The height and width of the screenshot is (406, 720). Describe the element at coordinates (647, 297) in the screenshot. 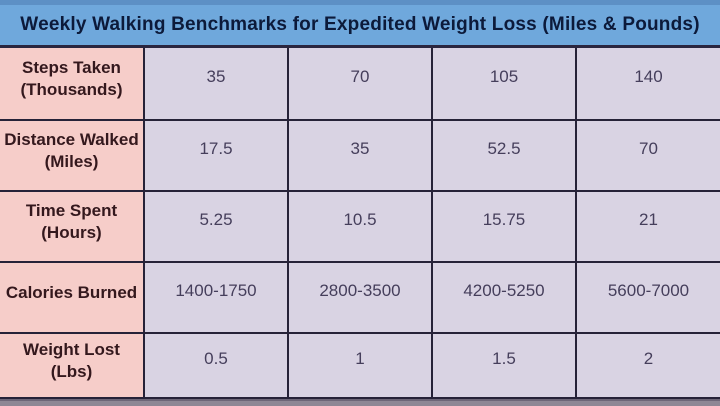

I see `cell-calories-4: 5600-7000` at that location.